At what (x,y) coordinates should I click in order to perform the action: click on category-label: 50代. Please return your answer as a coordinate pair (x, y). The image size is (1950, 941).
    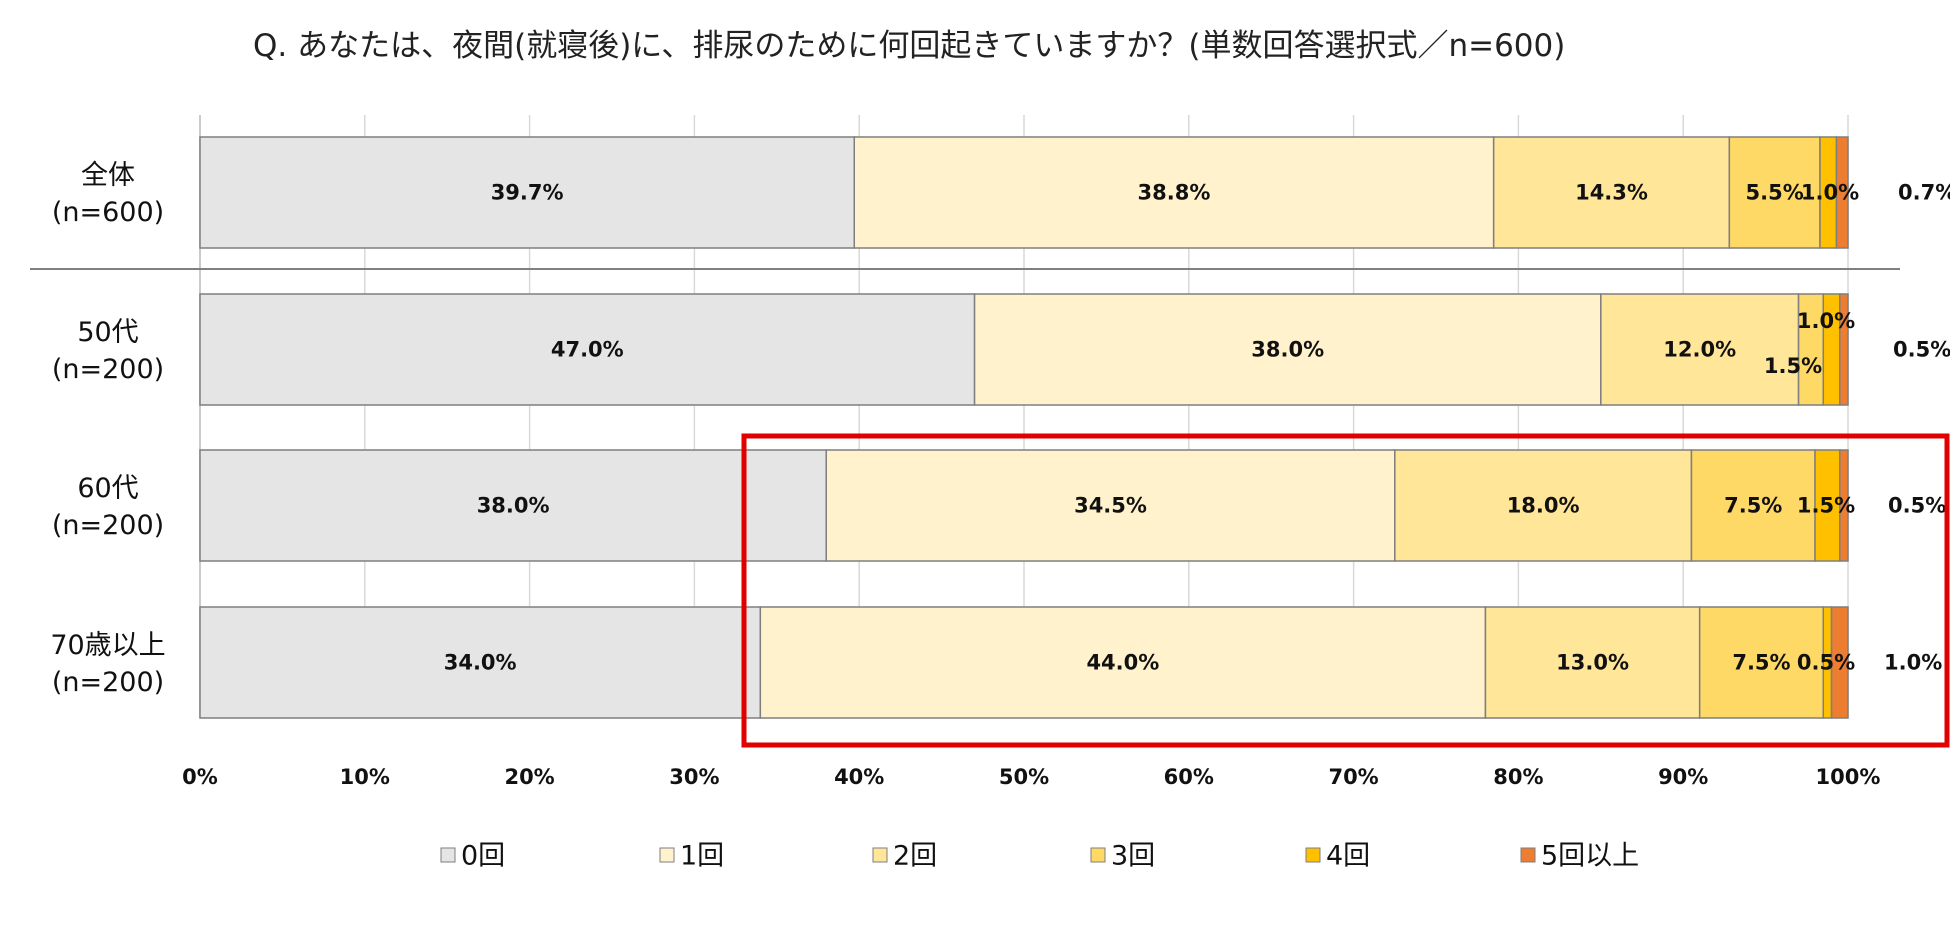
    Looking at the image, I should click on (107, 332).